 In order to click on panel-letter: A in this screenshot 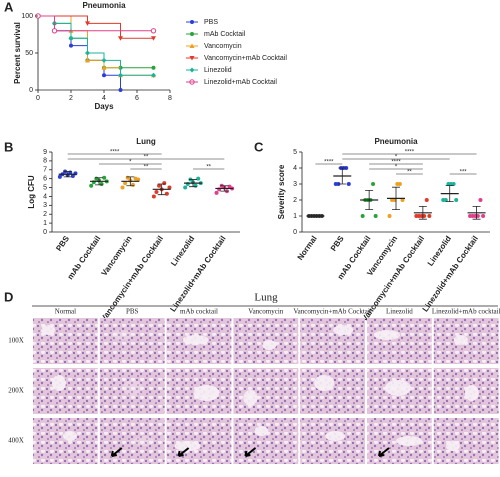, I will do `click(9, 7)`.